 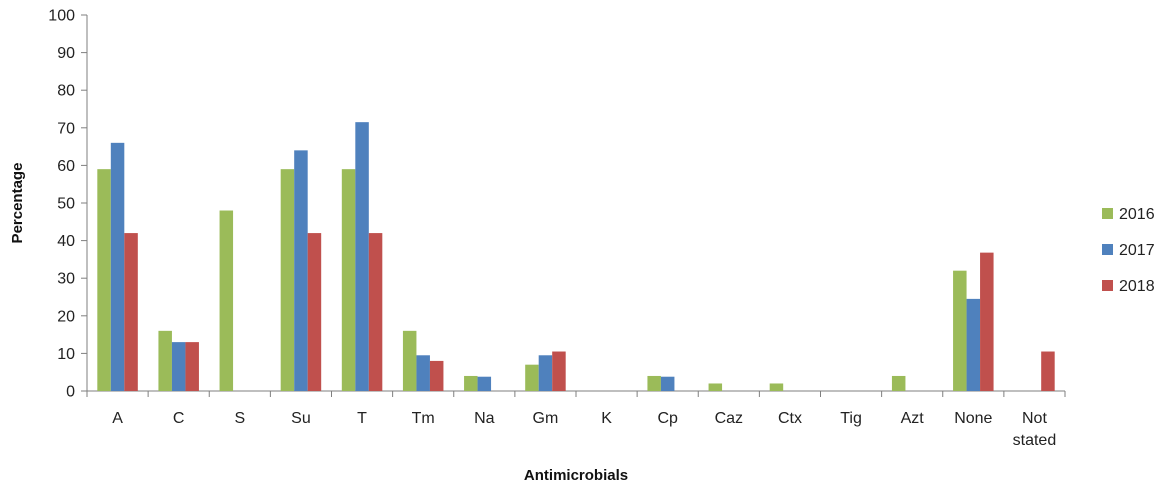 I want to click on bar-2016-na, so click(x=471, y=383).